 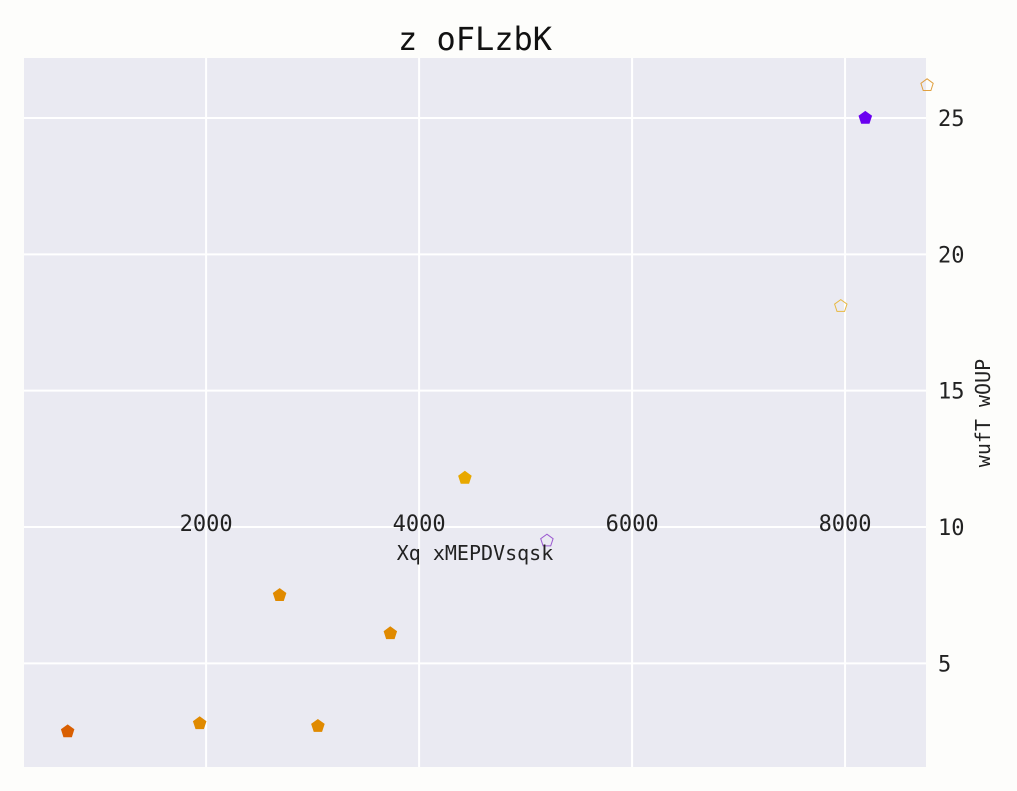 I want to click on y-axis-label: wufT wOUP, so click(x=983, y=413).